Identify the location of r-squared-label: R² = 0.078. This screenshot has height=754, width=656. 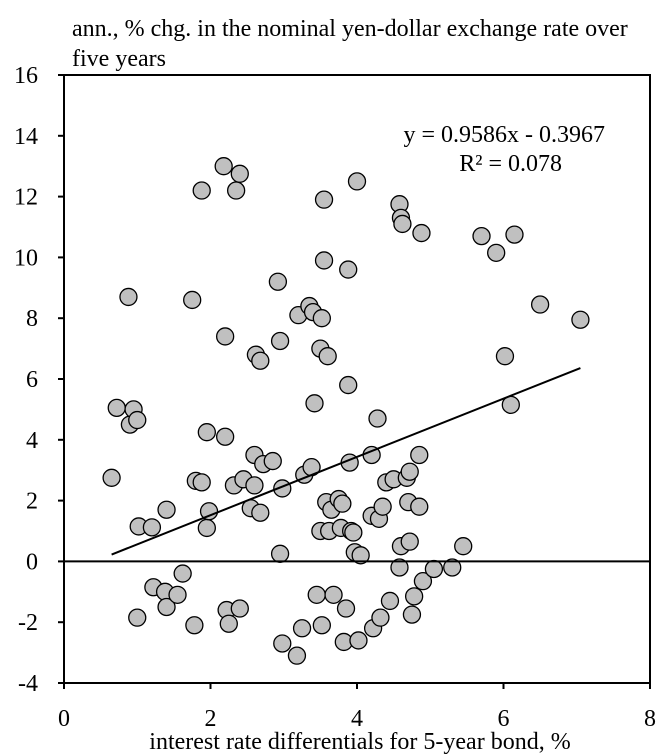
(510, 164).